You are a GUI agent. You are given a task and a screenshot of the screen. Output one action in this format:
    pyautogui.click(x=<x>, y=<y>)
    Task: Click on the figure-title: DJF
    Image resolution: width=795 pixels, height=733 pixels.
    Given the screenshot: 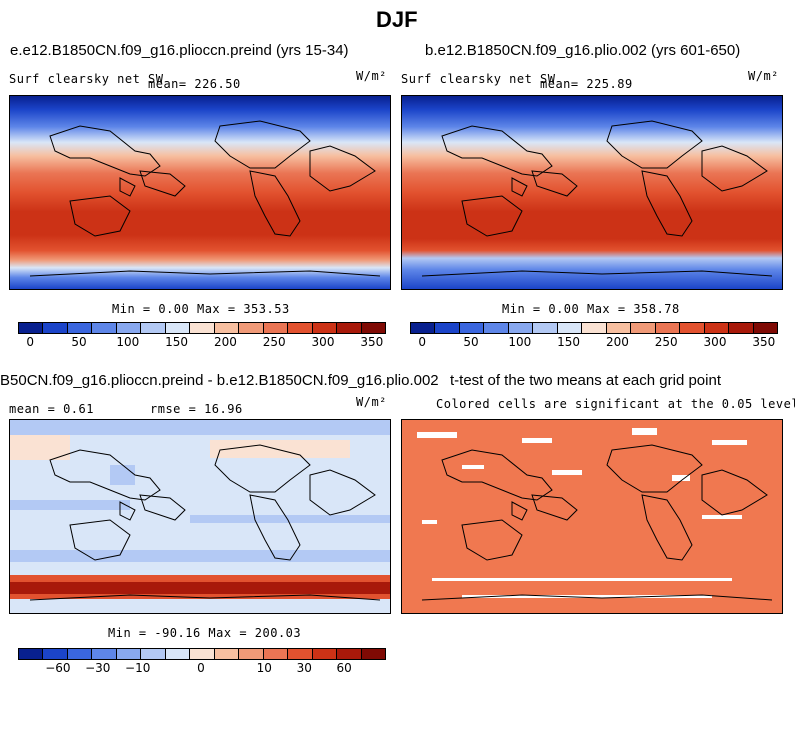 What is the action you would take?
    pyautogui.click(x=397, y=19)
    